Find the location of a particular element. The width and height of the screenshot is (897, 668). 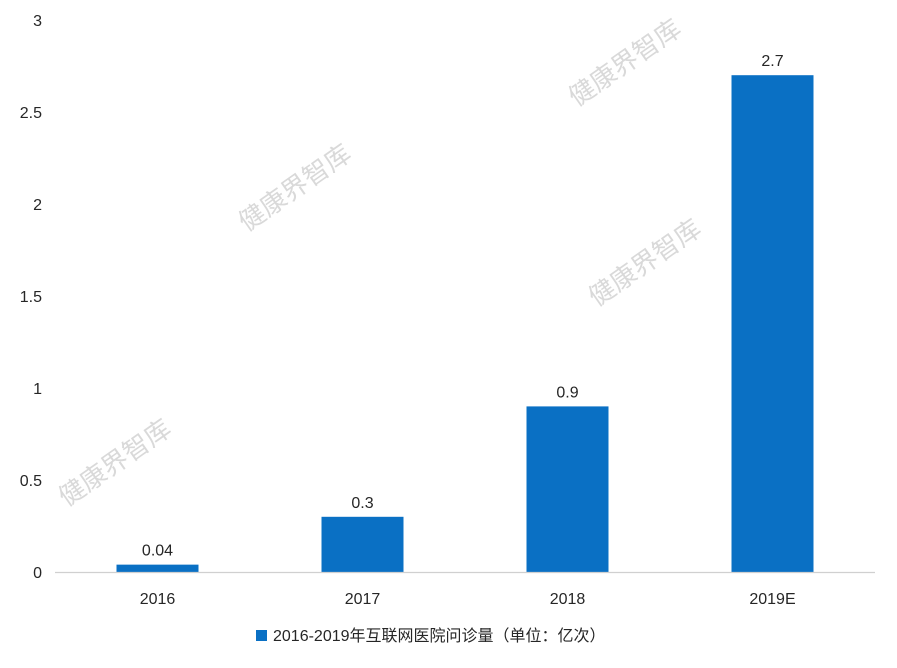

y-tick-label: 1.5 is located at coordinates (31, 297).